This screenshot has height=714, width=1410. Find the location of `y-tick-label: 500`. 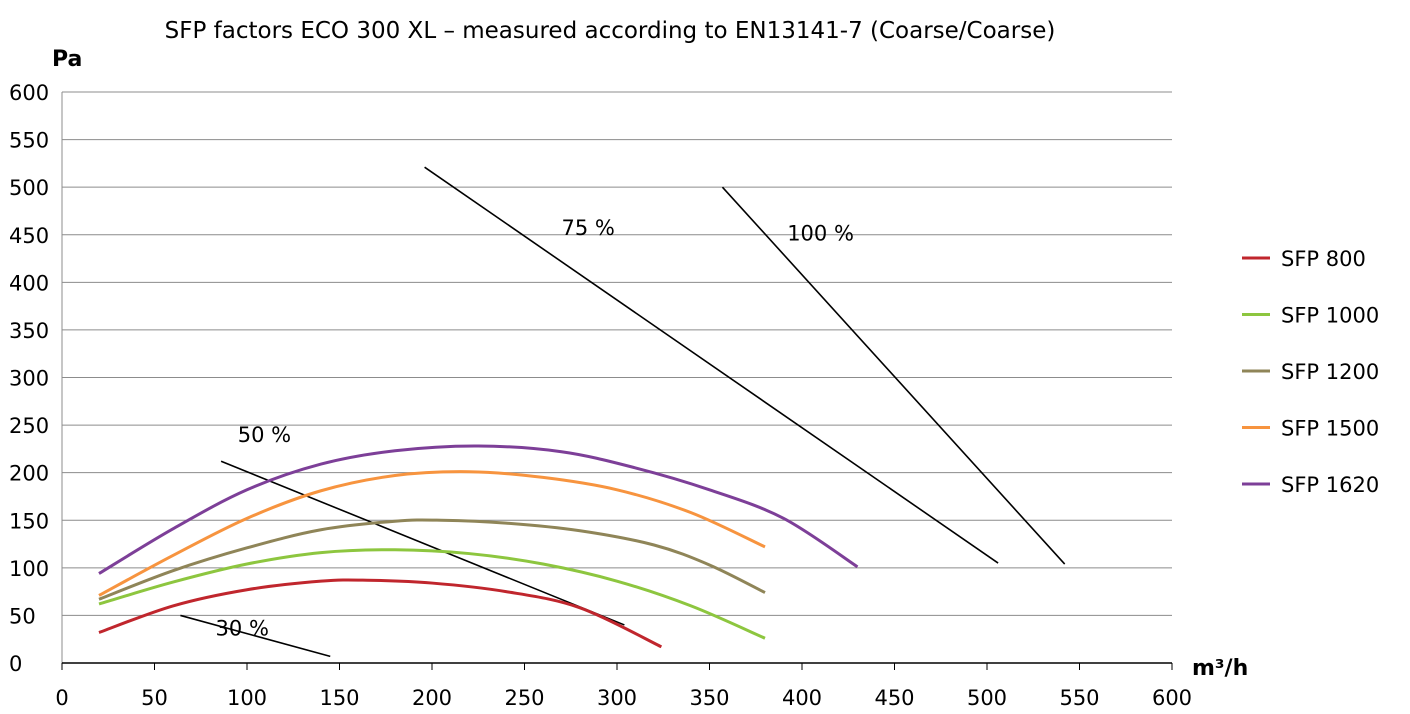

y-tick-label: 500 is located at coordinates (29, 188).